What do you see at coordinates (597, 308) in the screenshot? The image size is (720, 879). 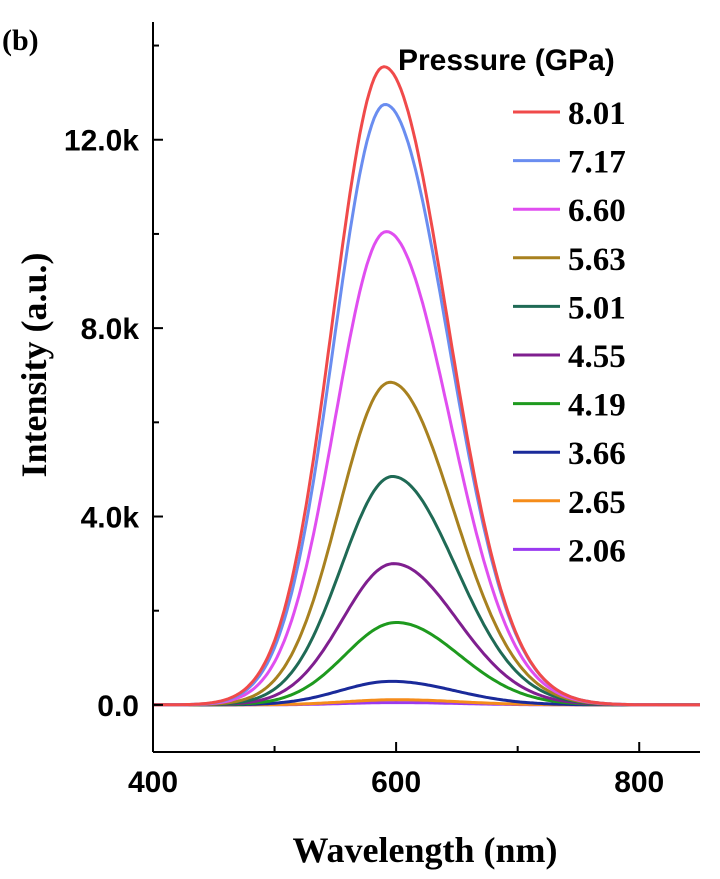 I see `legend-label: 5.01` at bounding box center [597, 308].